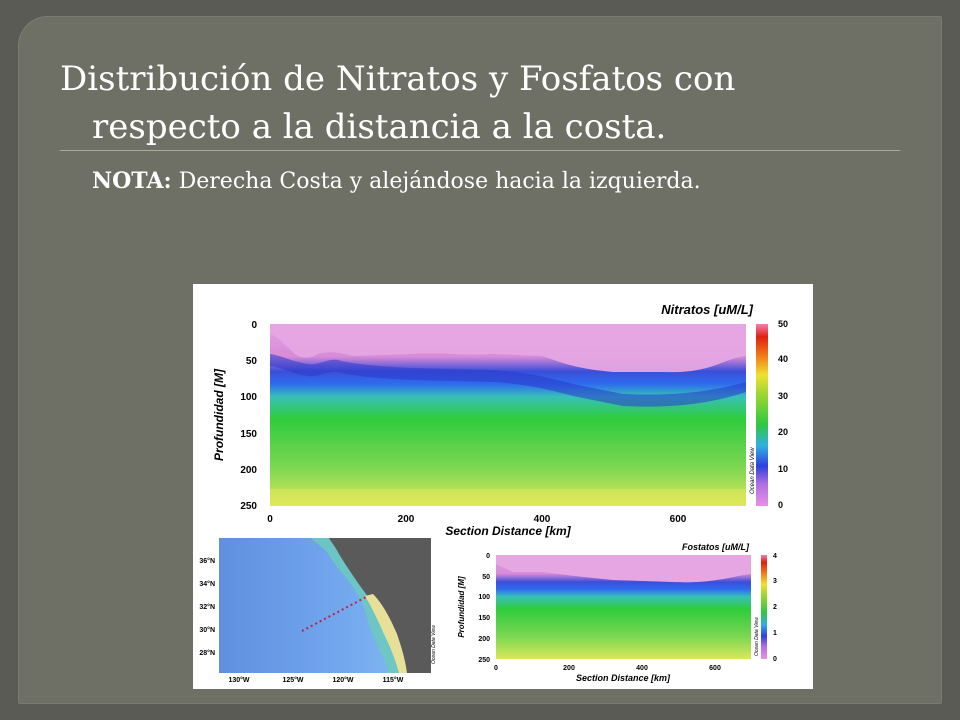 This screenshot has height=720, width=960. Describe the element at coordinates (207, 561) in the screenshot. I see `map-lat-36: 36°N` at that location.